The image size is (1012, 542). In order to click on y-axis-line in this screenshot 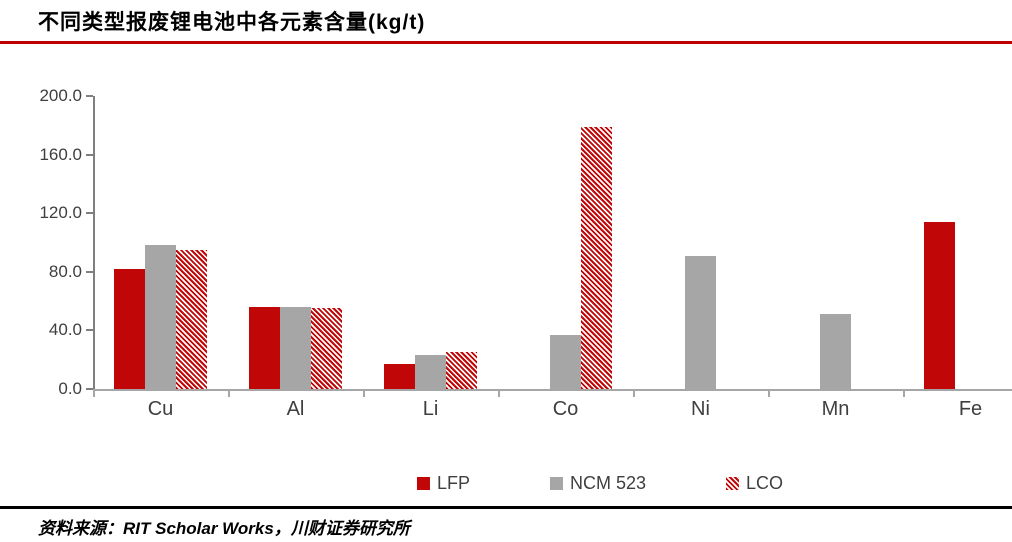, I will do `click(94, 242)`.